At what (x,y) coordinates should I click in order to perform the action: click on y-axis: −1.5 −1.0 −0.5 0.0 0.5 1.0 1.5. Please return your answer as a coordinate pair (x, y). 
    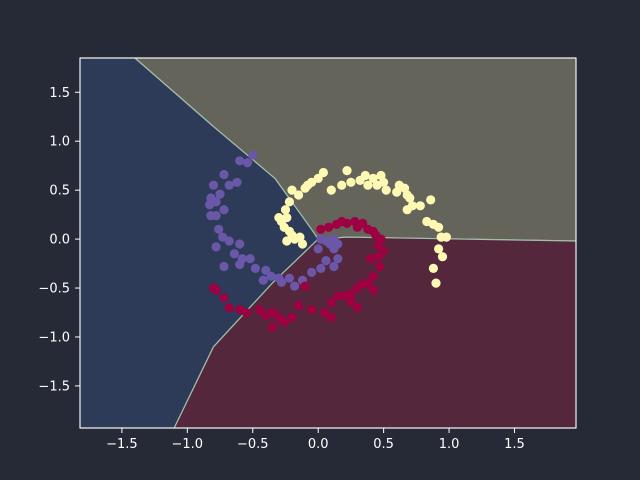
    Looking at the image, I should click on (59, 240).